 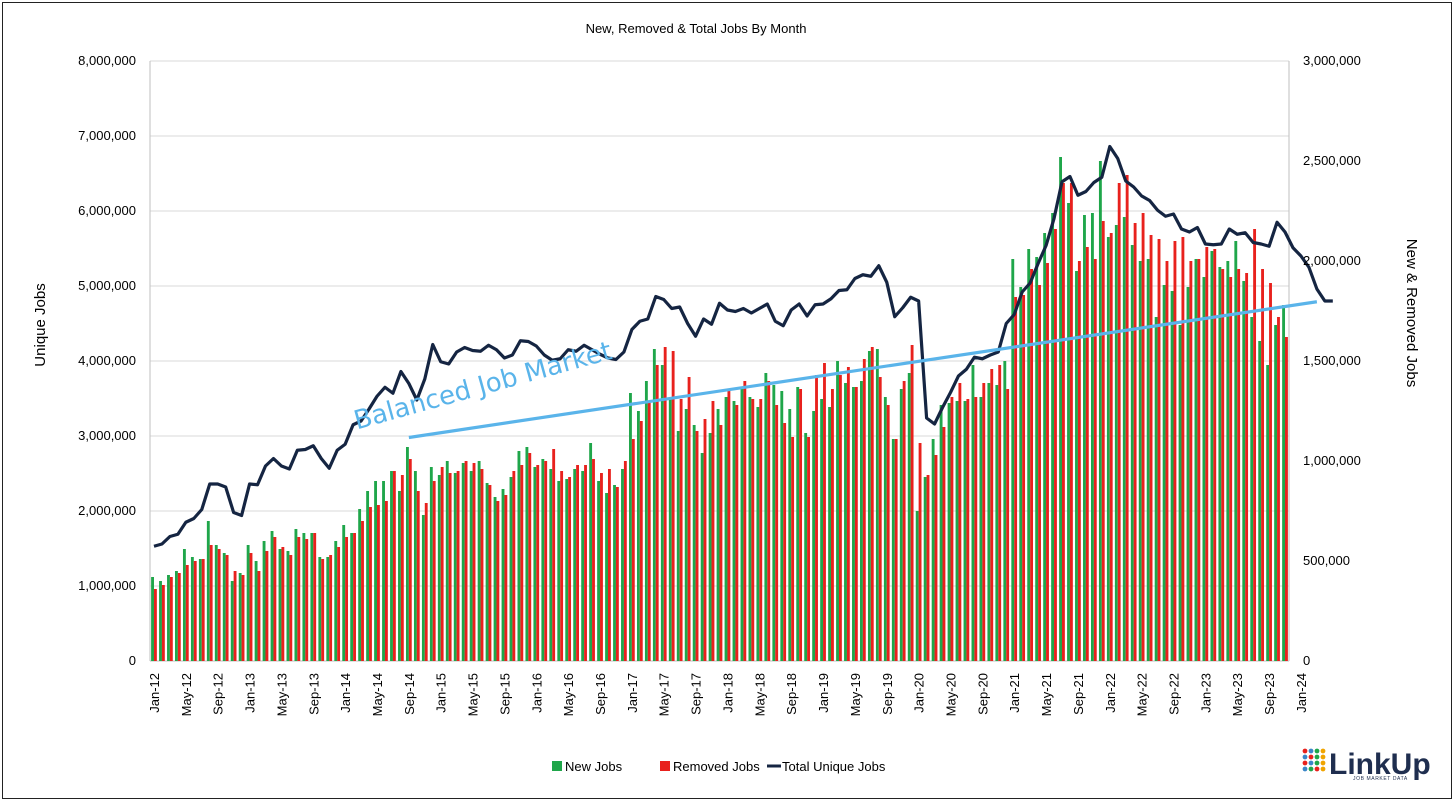 I want to click on x-tick-label: Sep-14, so click(x=409, y=694).